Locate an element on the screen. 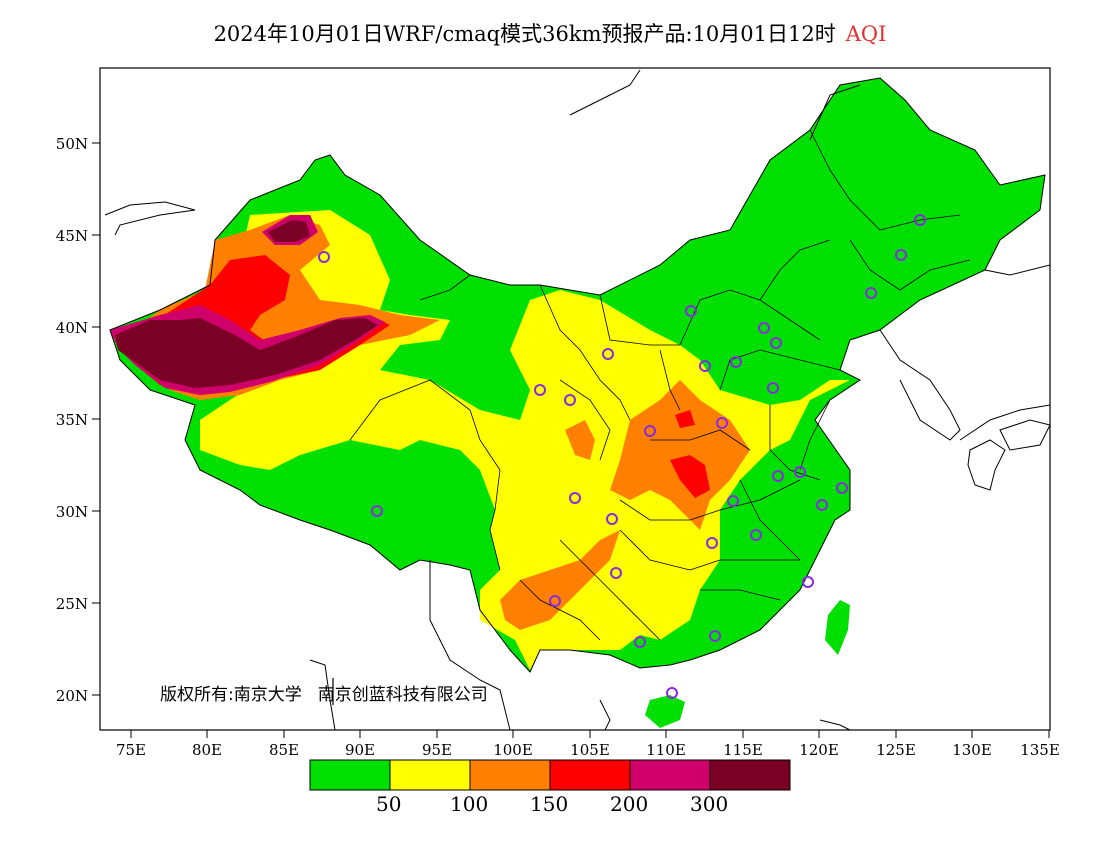 The height and width of the screenshot is (850, 1100). x-tick-label: 90E is located at coordinates (360, 750).